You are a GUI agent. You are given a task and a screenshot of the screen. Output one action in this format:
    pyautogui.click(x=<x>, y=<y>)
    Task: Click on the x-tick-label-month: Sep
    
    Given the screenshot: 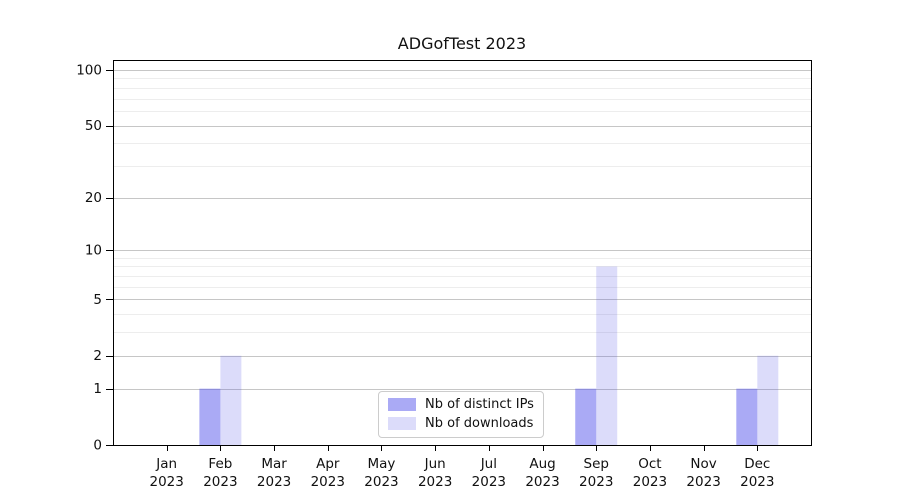 What is the action you would take?
    pyautogui.click(x=596, y=464)
    